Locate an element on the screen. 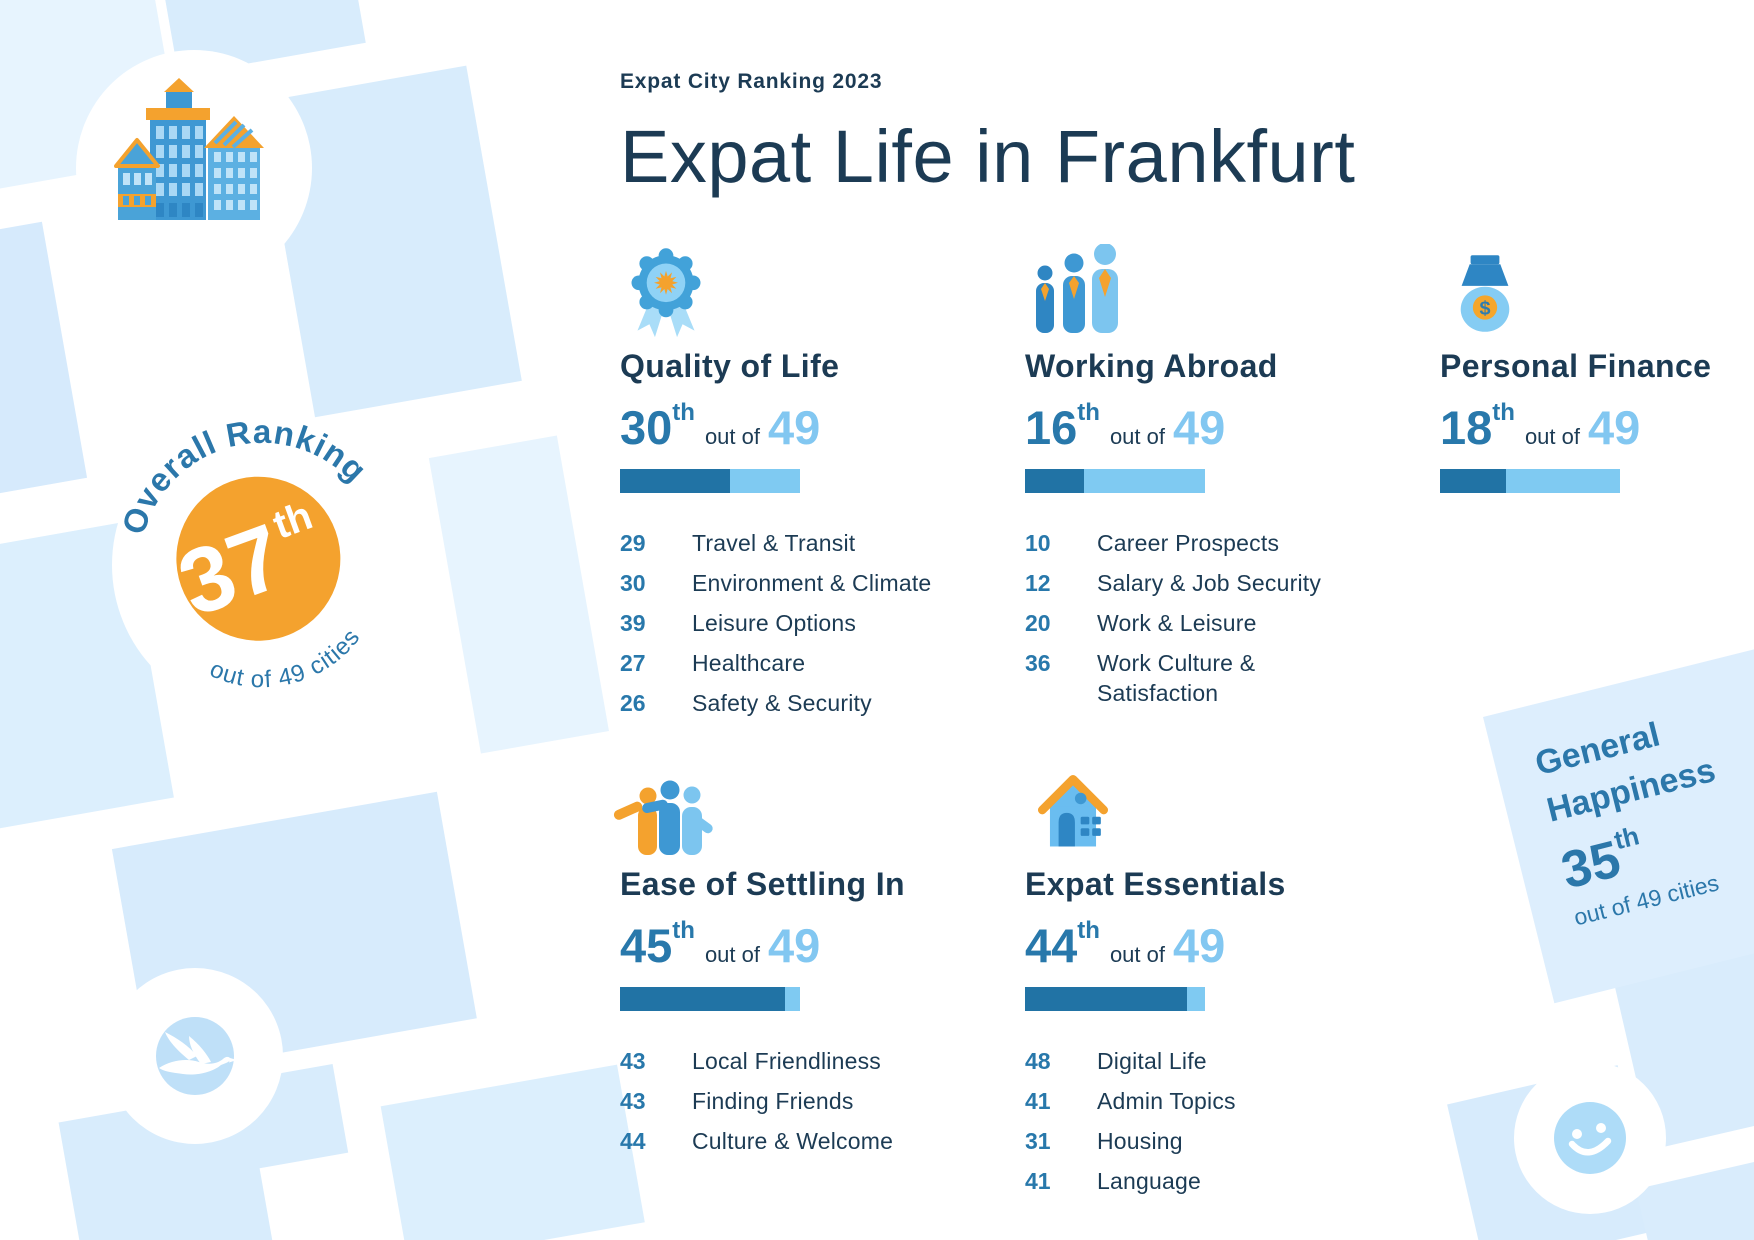  list-item: 29 Travel & Transit is located at coordinates (738, 543).